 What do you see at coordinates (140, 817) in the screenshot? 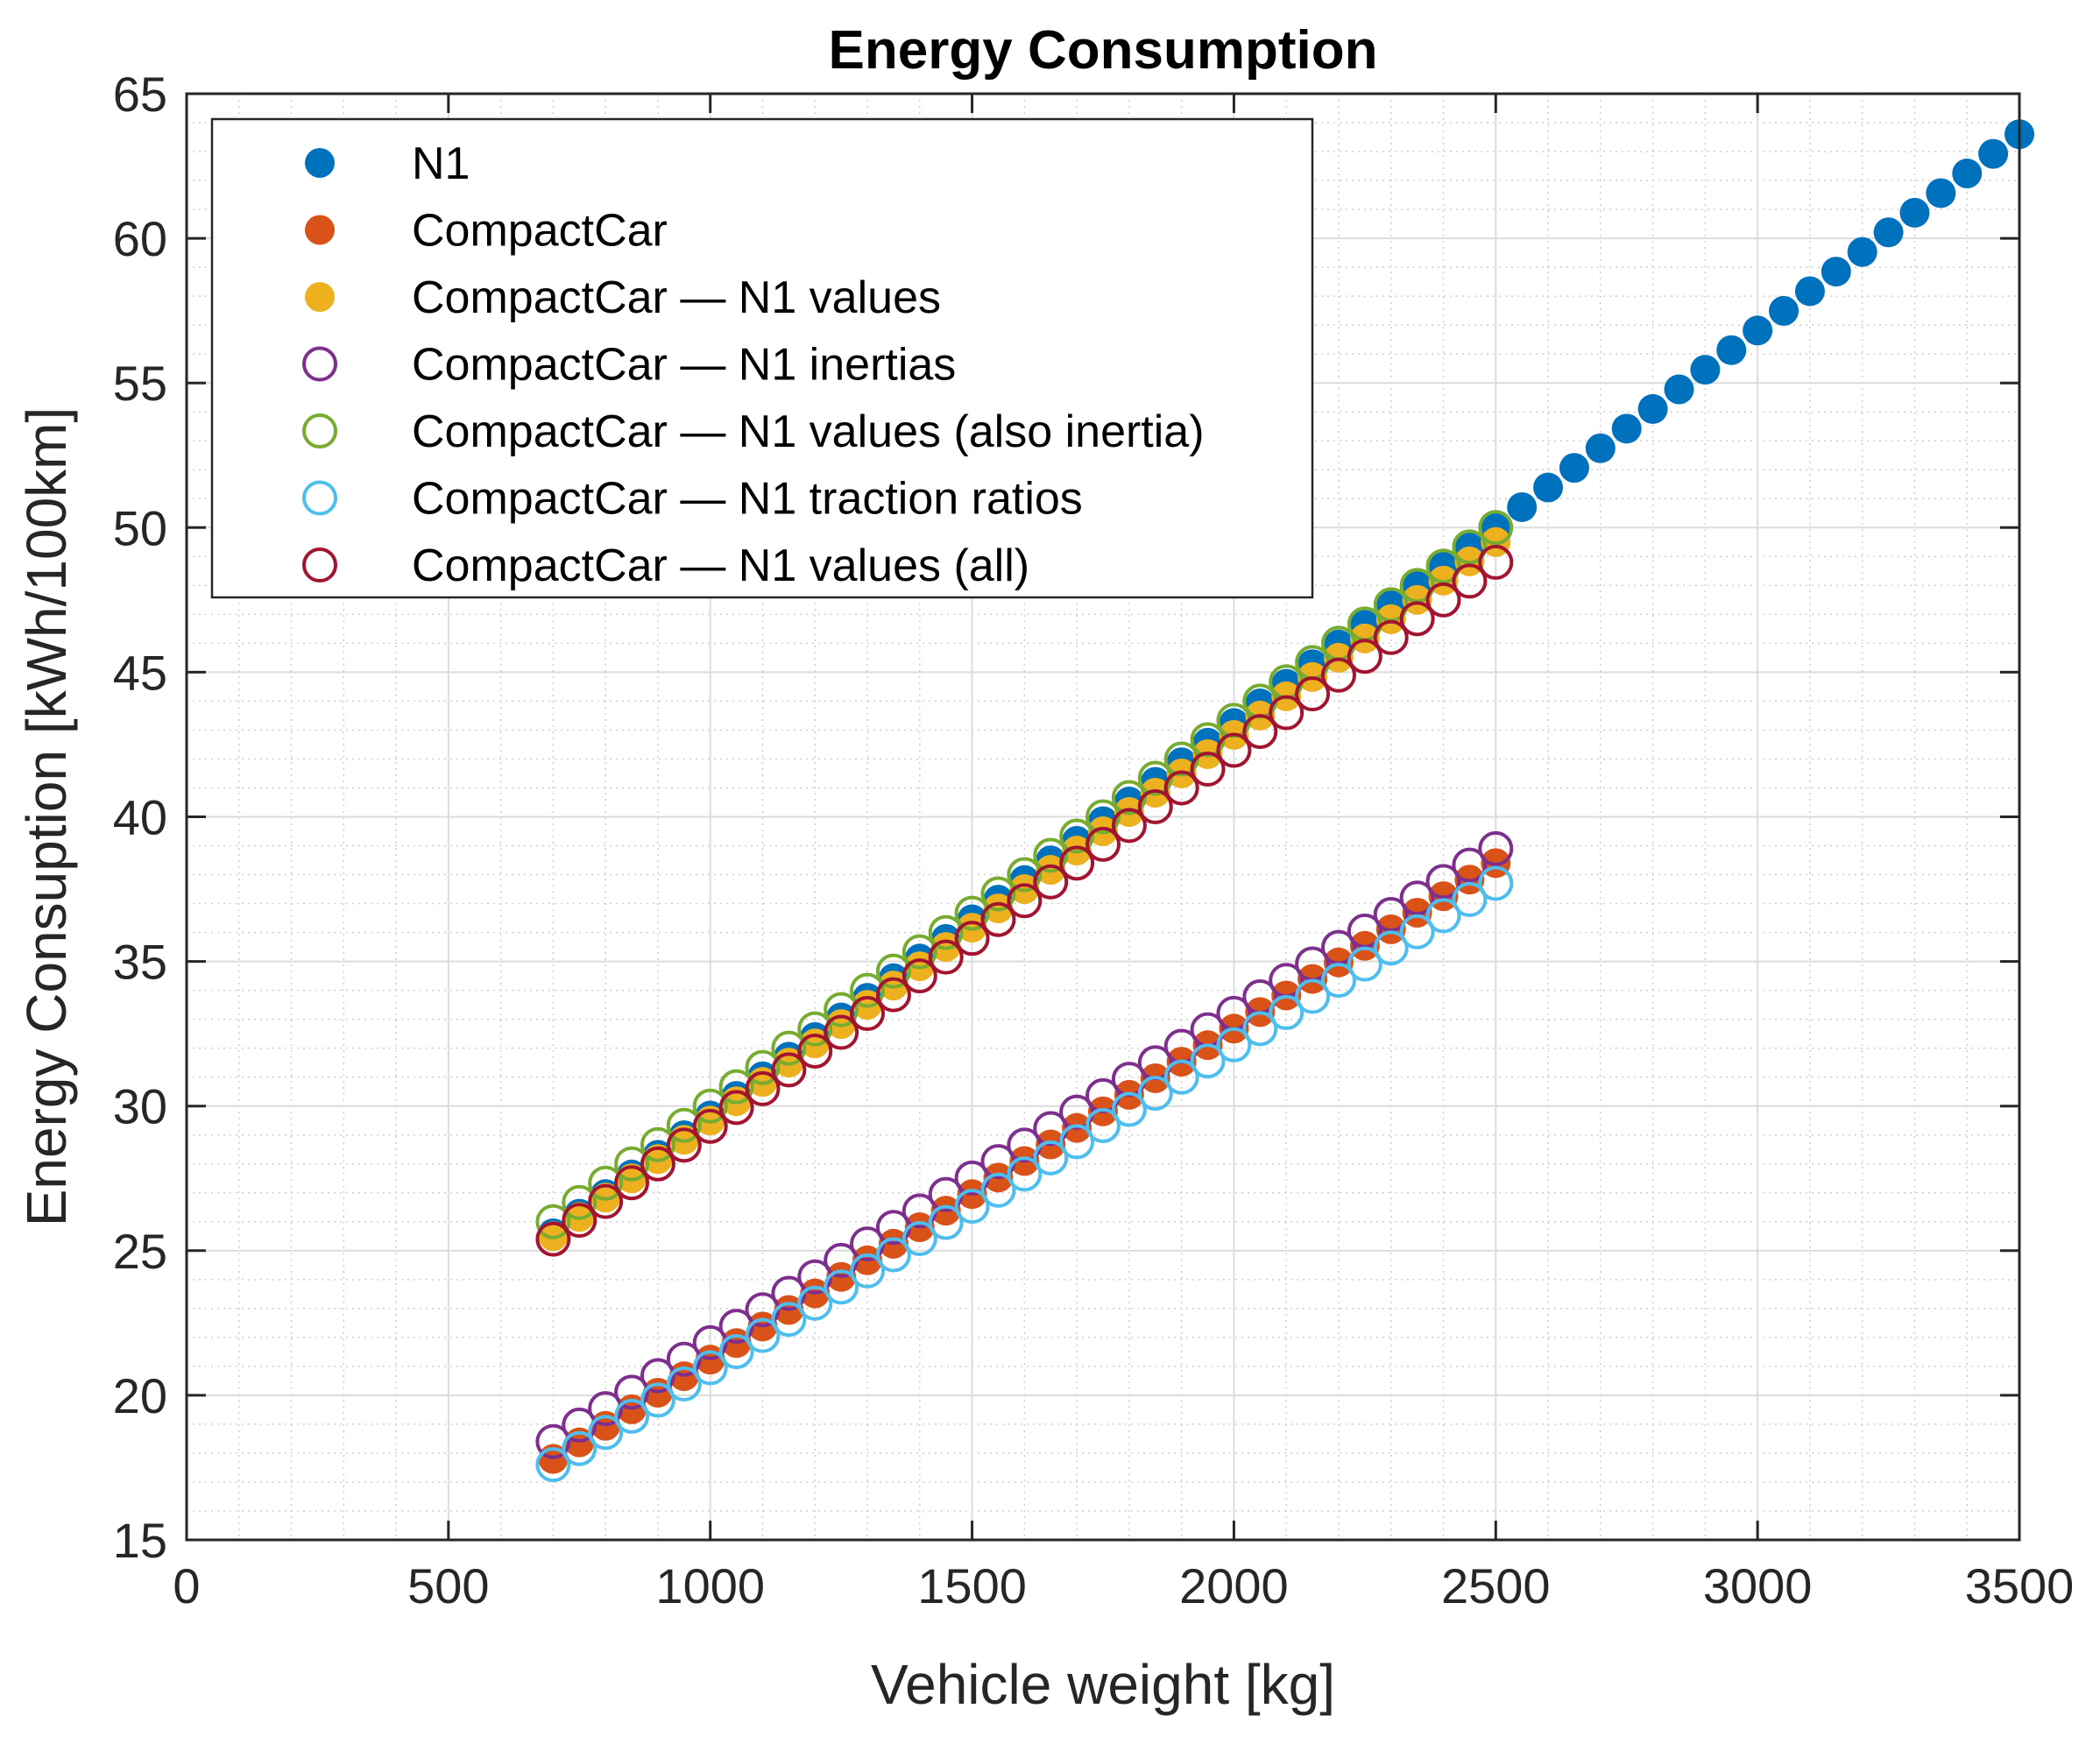
I see `y-tick-label: 40` at bounding box center [140, 817].